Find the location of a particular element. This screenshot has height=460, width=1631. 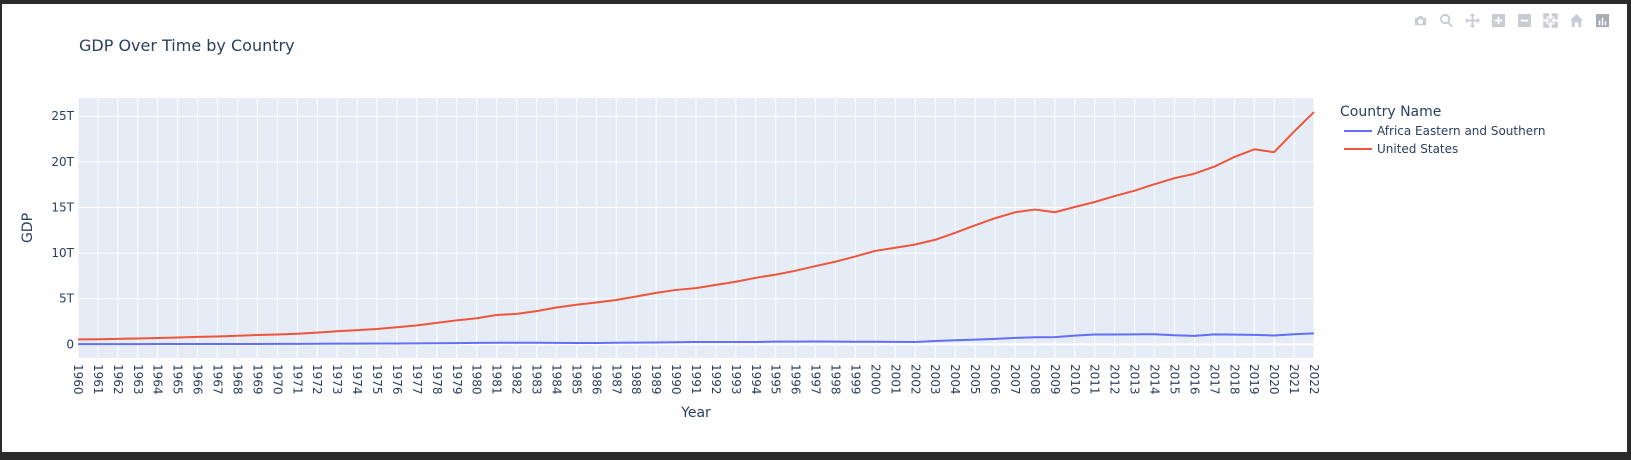

x-tick-label: 2012 is located at coordinates (1115, 379).